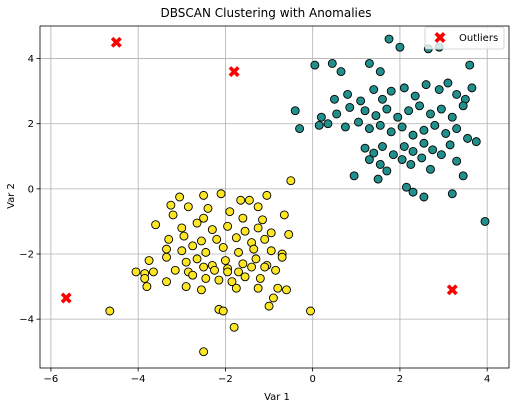  I want to click on x-tick-label: −4, so click(138, 379).